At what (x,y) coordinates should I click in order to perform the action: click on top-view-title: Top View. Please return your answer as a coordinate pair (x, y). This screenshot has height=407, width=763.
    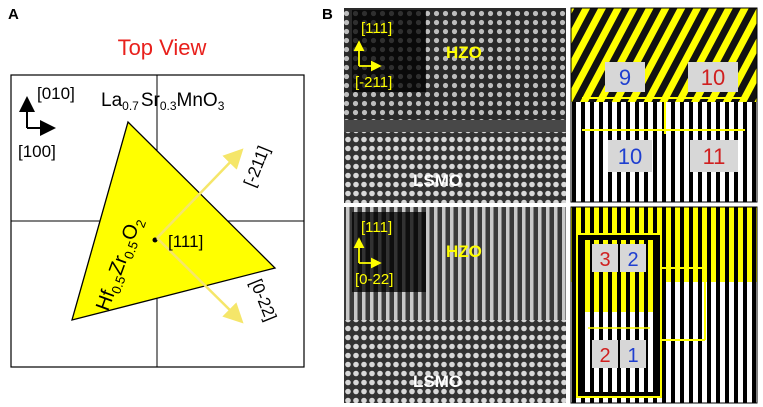
    Looking at the image, I should click on (162, 47).